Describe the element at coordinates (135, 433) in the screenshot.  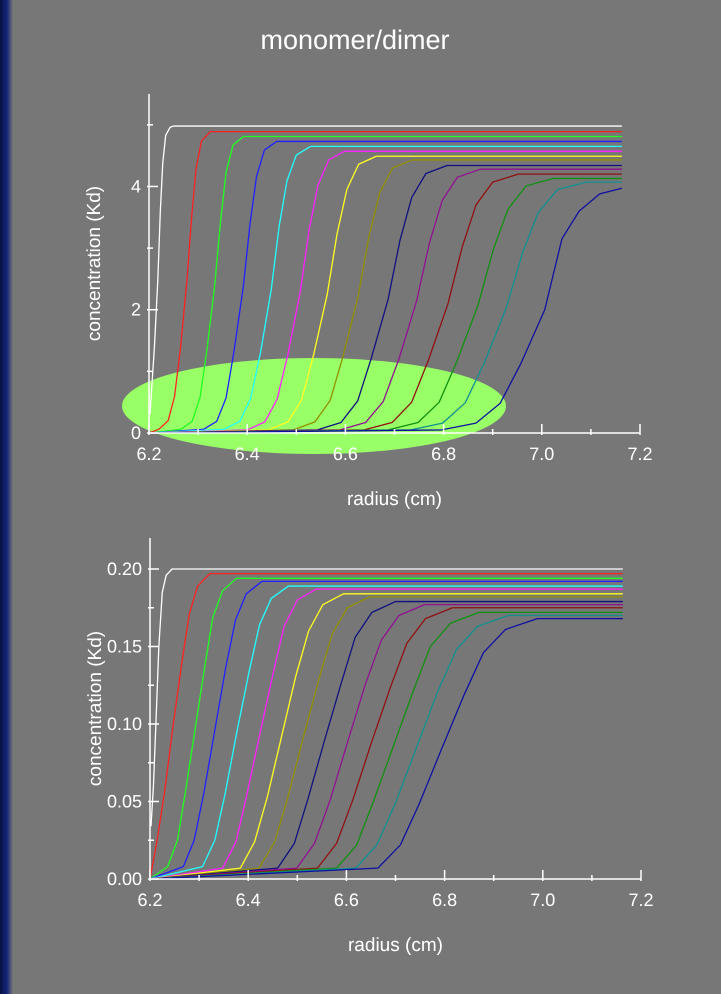
I see `y-tick-label: 0` at that location.